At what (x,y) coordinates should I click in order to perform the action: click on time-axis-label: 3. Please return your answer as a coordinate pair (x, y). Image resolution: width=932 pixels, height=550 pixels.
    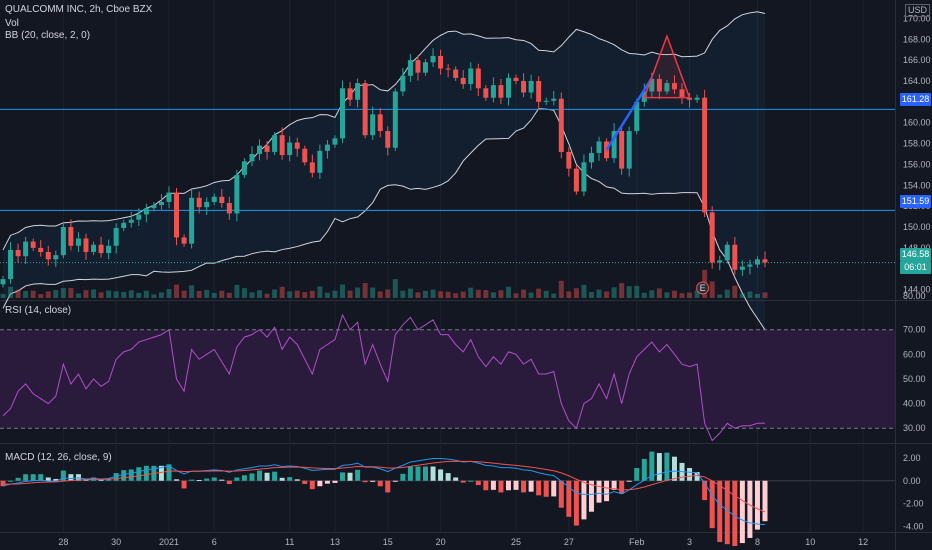
    Looking at the image, I should click on (689, 542).